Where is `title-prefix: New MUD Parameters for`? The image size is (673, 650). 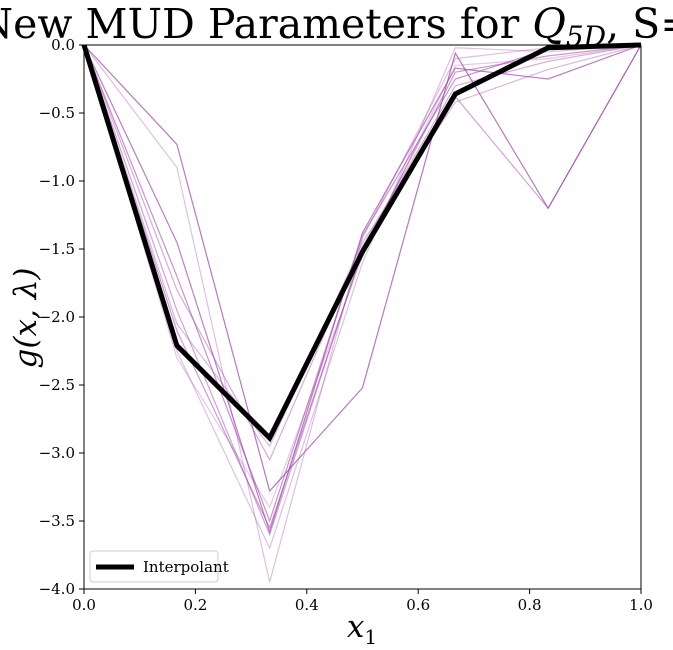
title-prefix: New MUD Parameters for is located at coordinates (266, 24).